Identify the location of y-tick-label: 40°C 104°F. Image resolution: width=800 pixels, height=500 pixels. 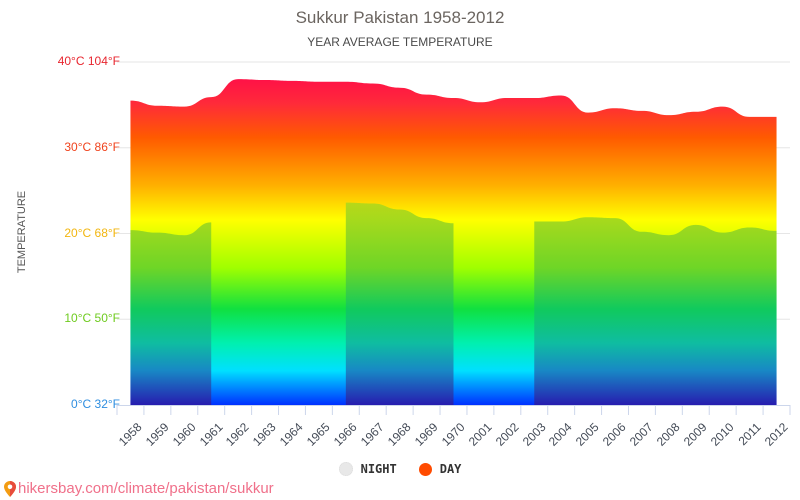
(88, 61).